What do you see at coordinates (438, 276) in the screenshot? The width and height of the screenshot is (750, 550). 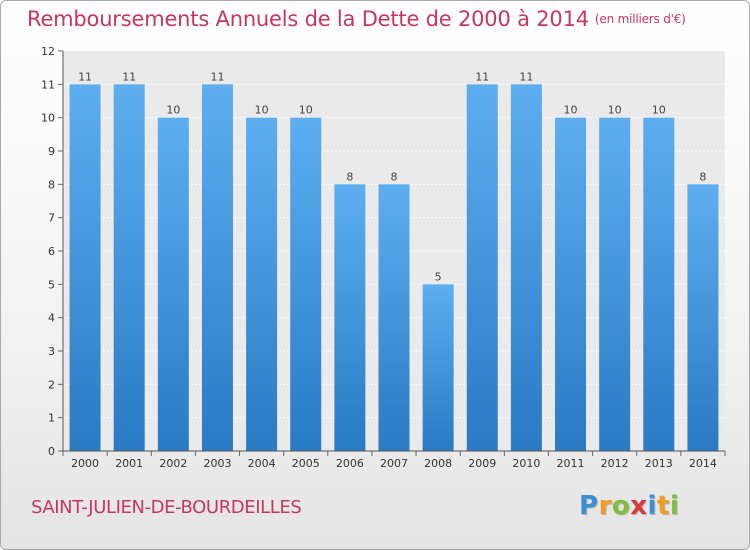 I see `bar-value-label: 5` at bounding box center [438, 276].